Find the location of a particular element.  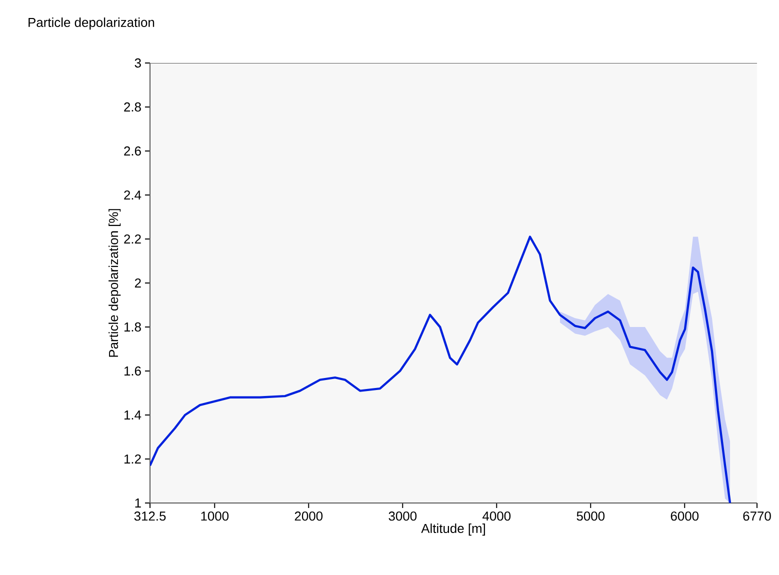

y-tick-label: 2.4 is located at coordinates (133, 195).